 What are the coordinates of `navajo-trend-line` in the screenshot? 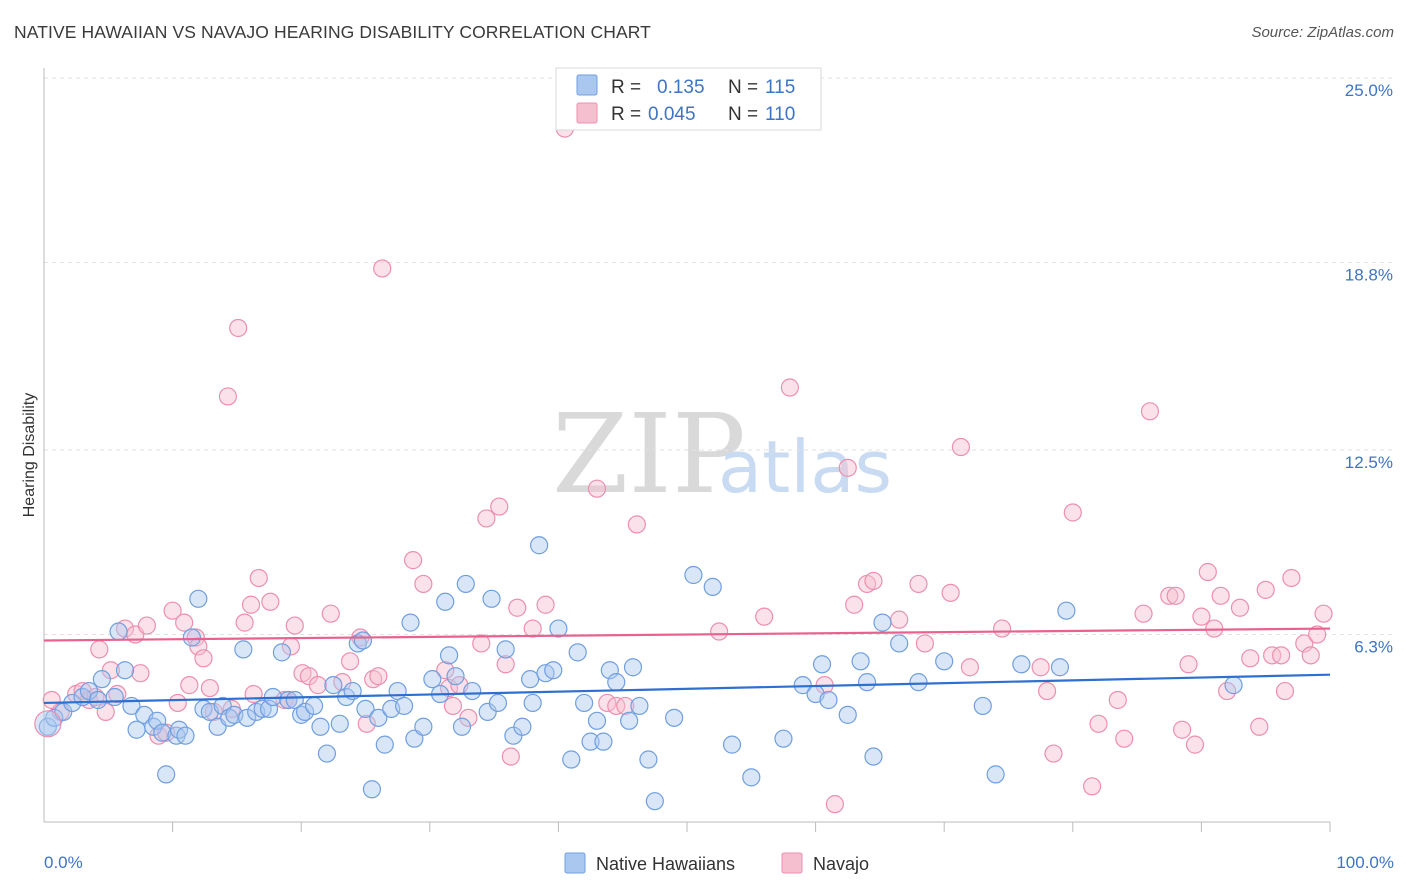 It's located at (687, 634).